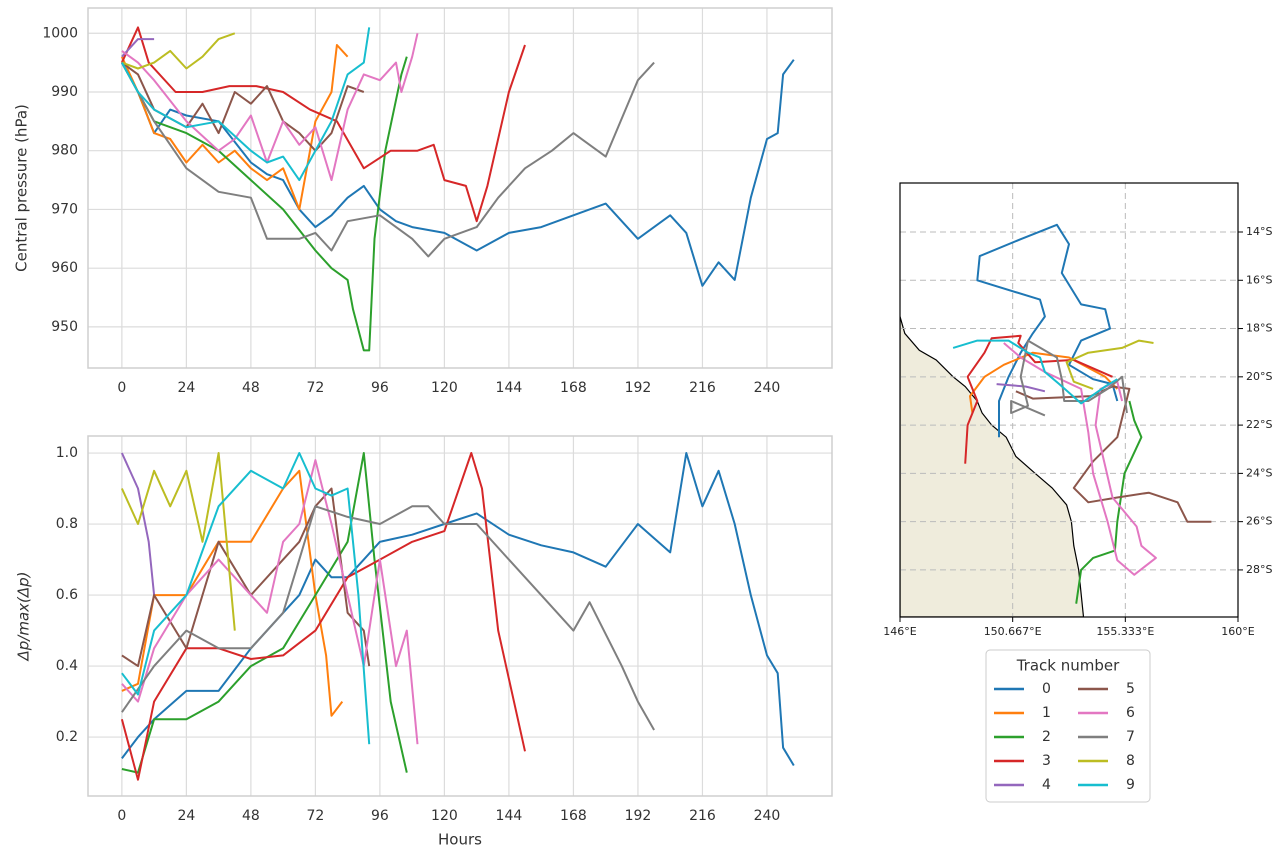 The width and height of the screenshot is (1288, 852). What do you see at coordinates (1130, 785) in the screenshot?
I see `legend-label: 9` at bounding box center [1130, 785].